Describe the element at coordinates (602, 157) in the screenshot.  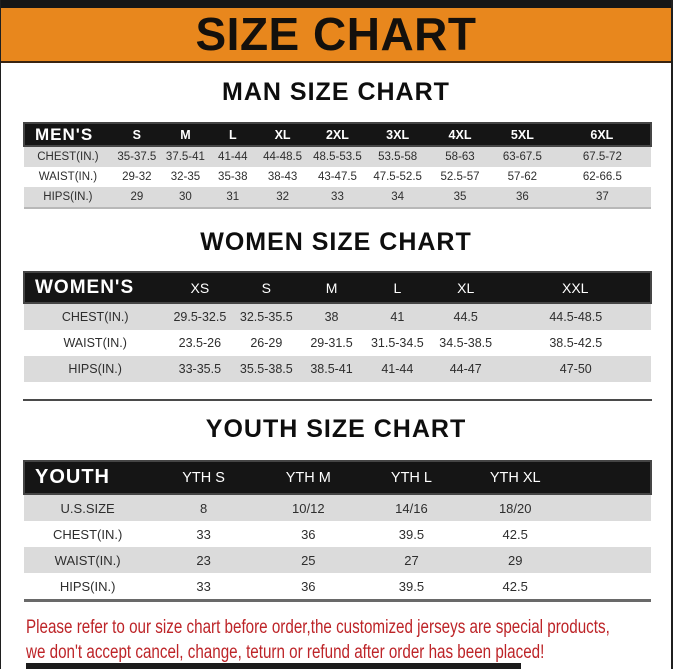
I see `size-value: 67.5-72` at that location.